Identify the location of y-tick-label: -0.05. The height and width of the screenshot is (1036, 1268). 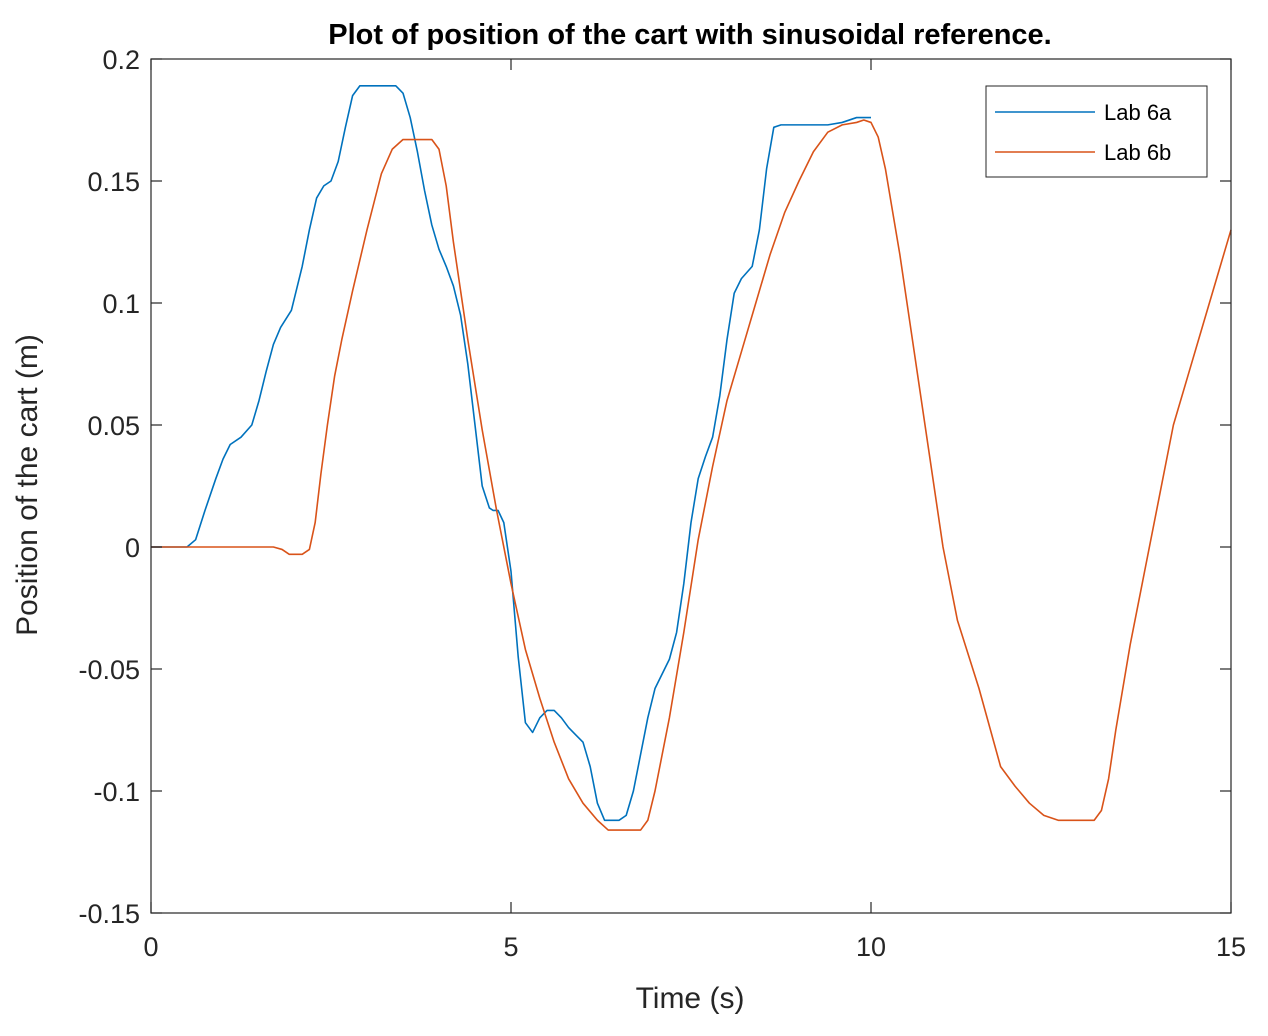
(109, 670).